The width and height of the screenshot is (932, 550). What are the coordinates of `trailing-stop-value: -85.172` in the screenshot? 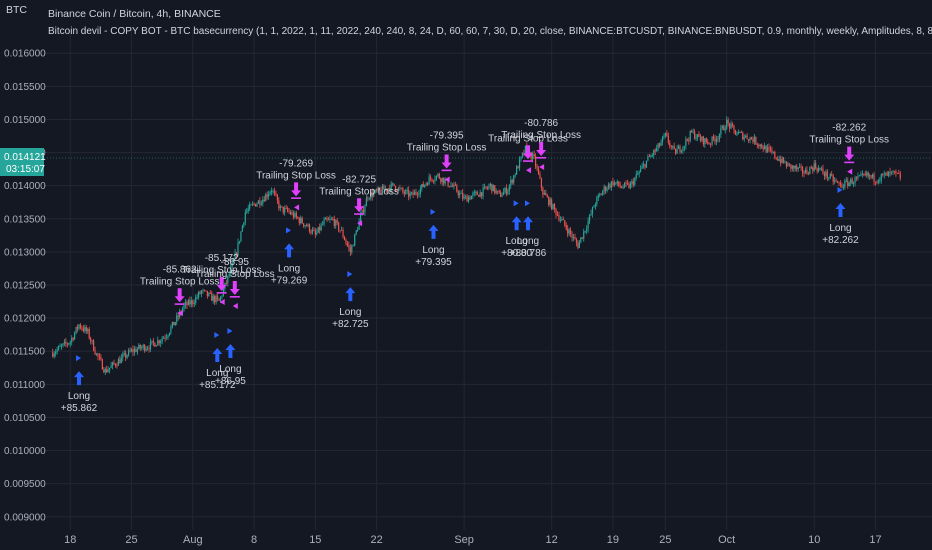 It's located at (222, 258).